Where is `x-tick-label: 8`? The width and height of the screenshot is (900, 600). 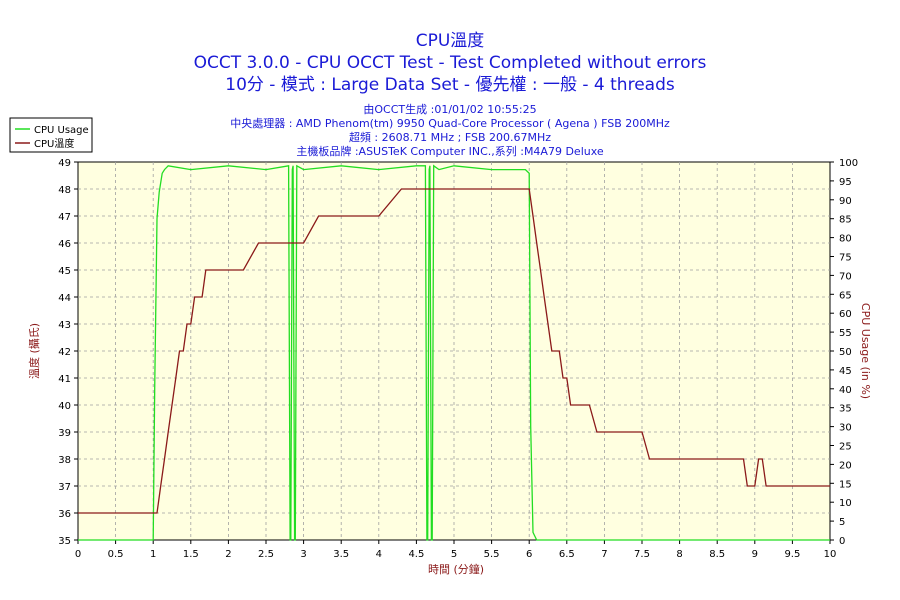
x-tick-label: 8 is located at coordinates (679, 554).